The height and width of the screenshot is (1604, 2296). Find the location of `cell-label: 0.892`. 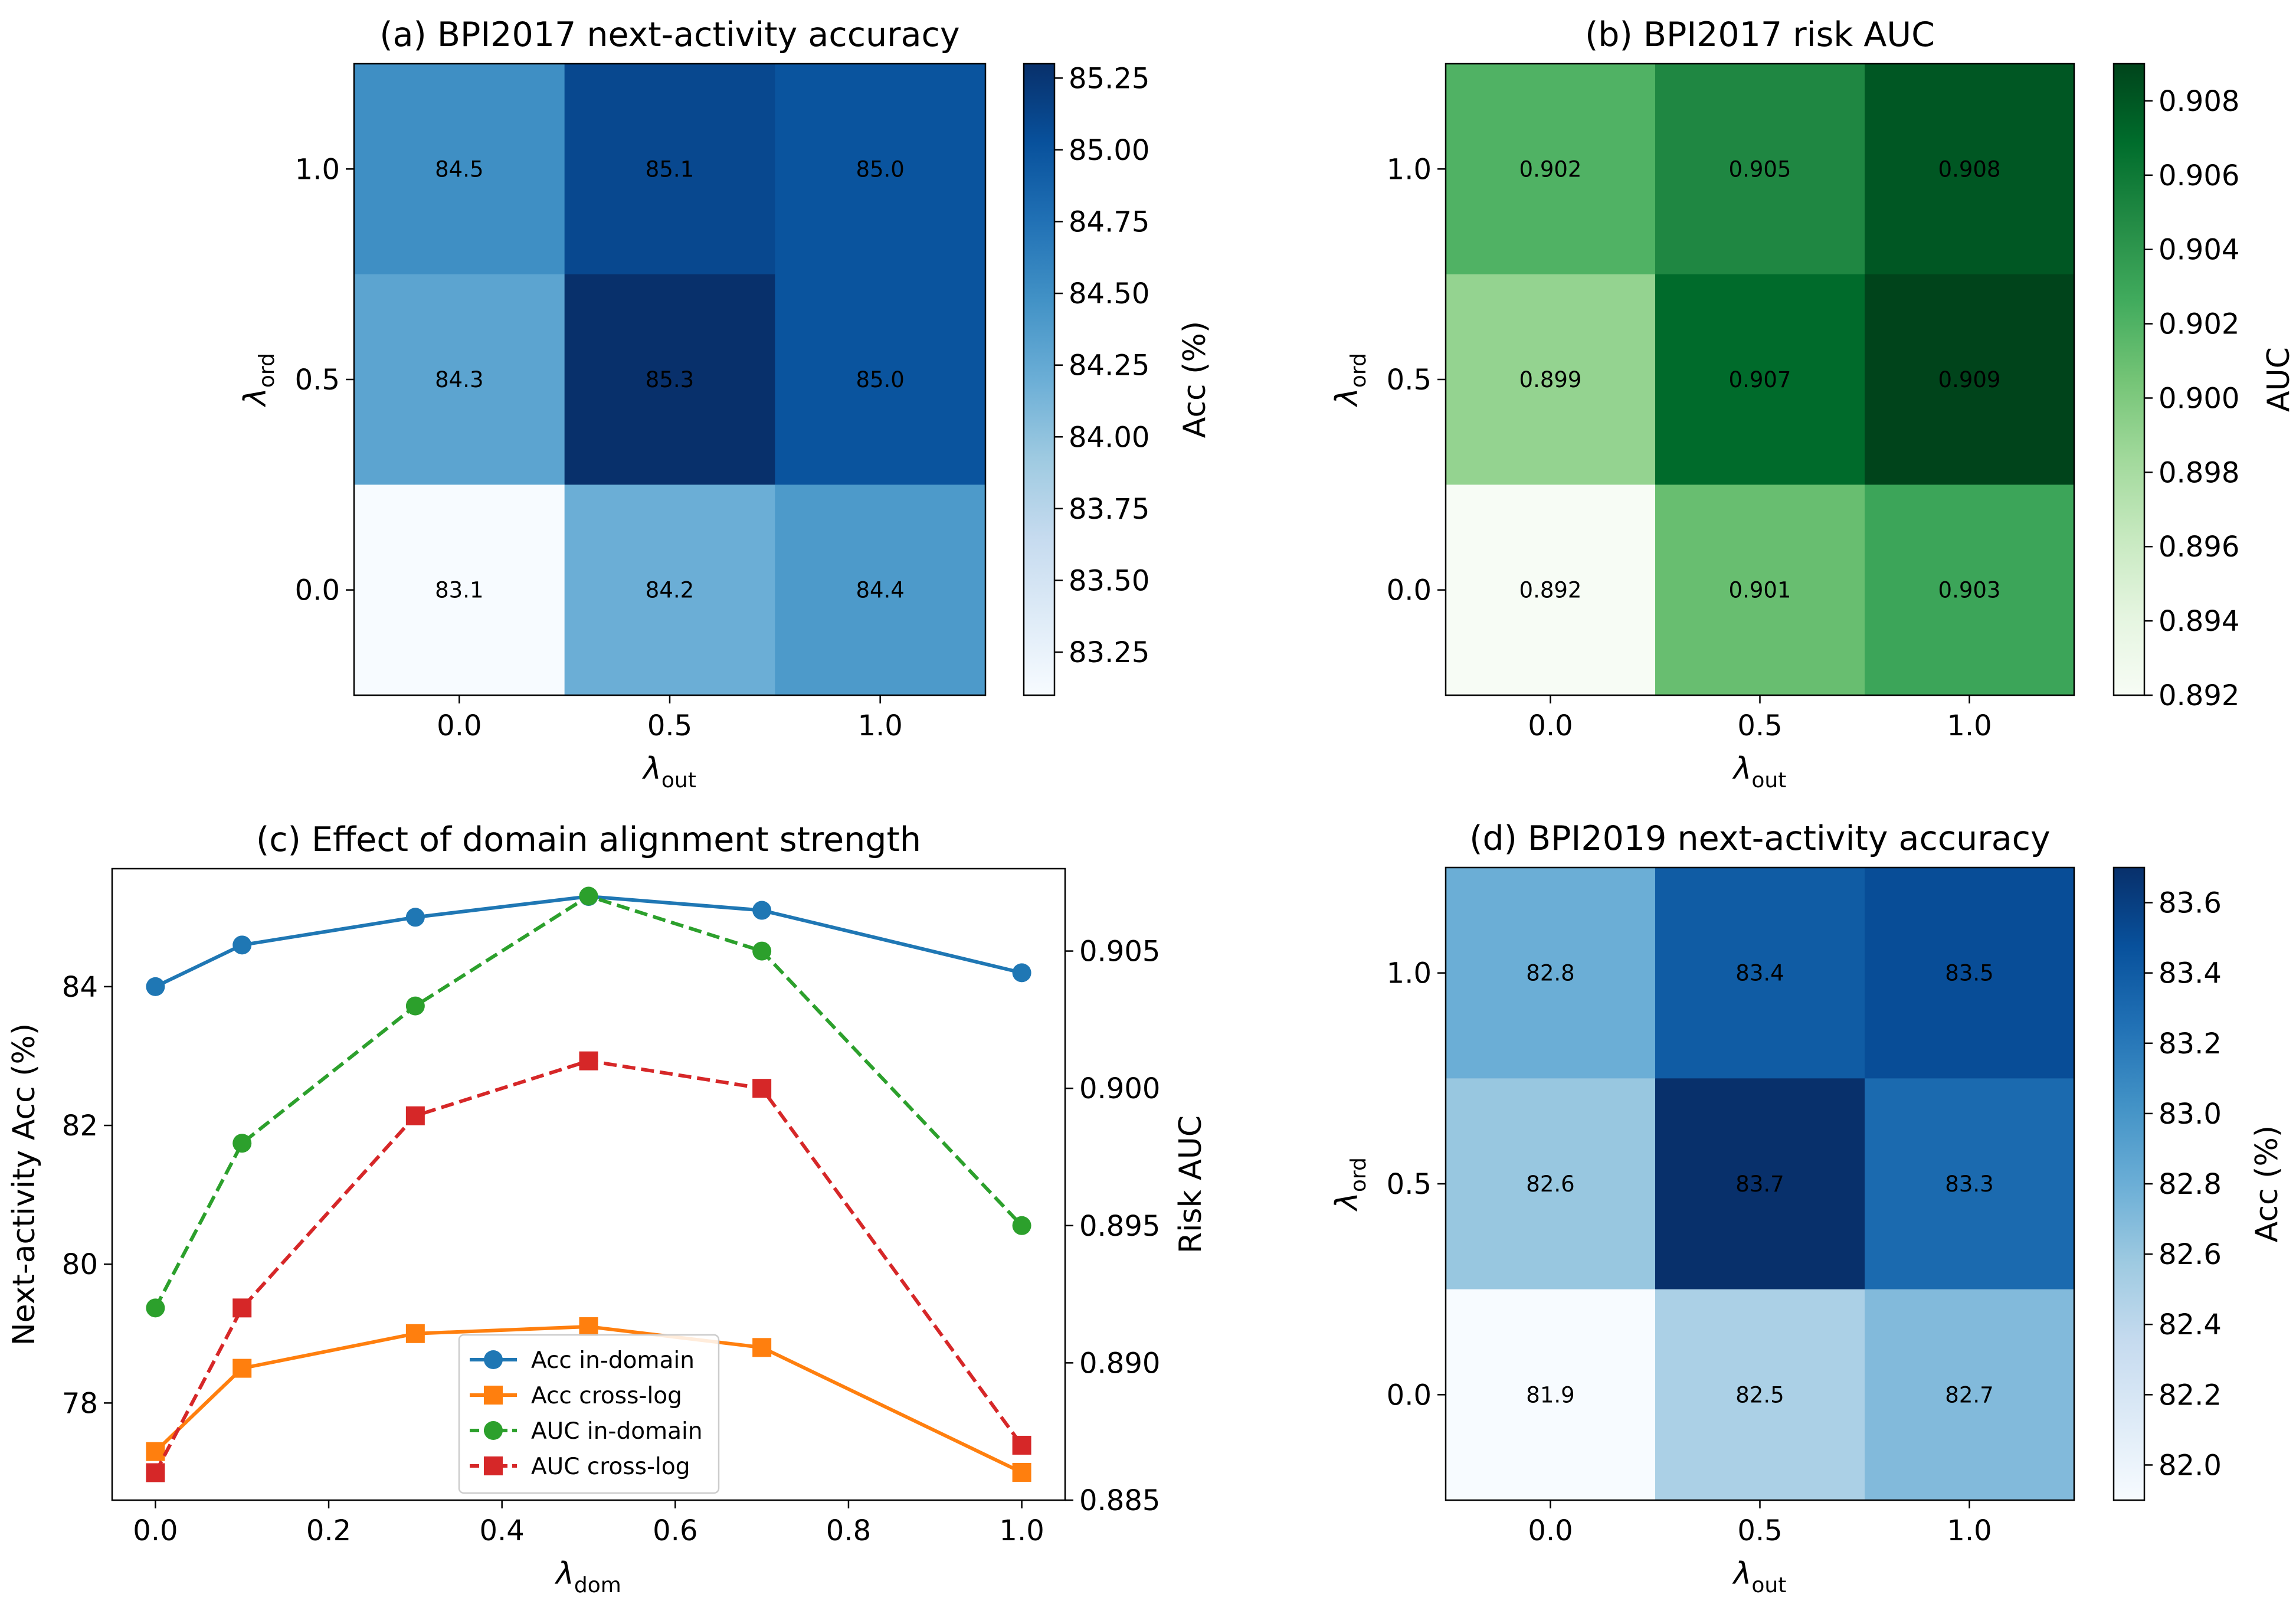

cell-label: 0.892 is located at coordinates (1550, 591).